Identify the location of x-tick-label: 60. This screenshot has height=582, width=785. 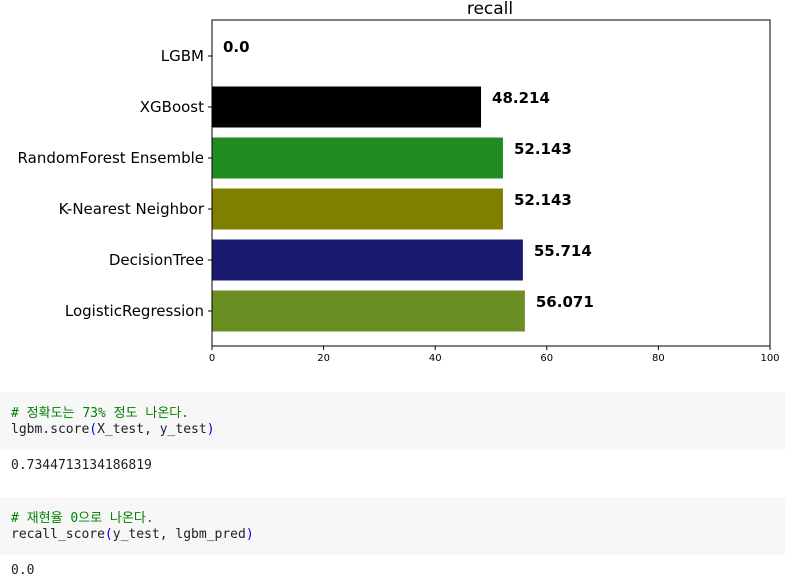
(546, 358).